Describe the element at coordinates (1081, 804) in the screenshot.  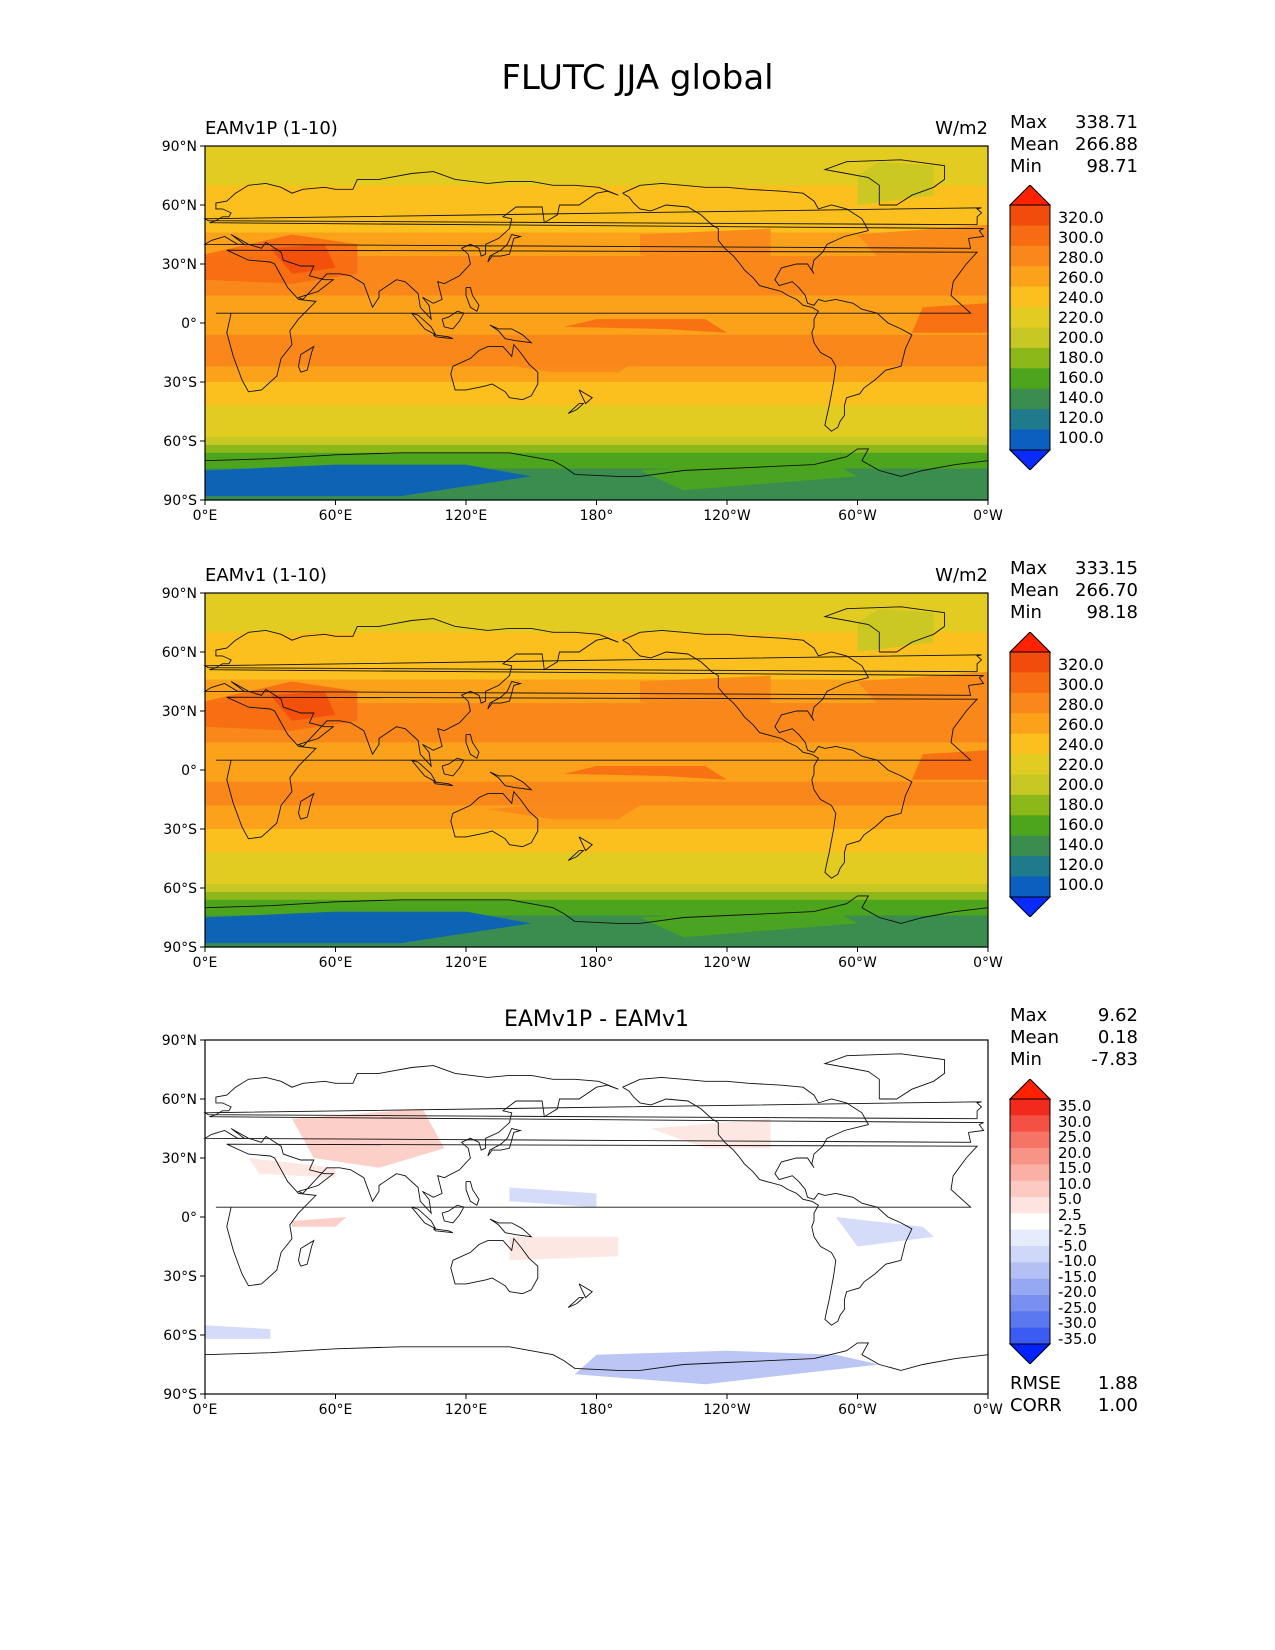
I see `colorbar-label: 180.0` at that location.